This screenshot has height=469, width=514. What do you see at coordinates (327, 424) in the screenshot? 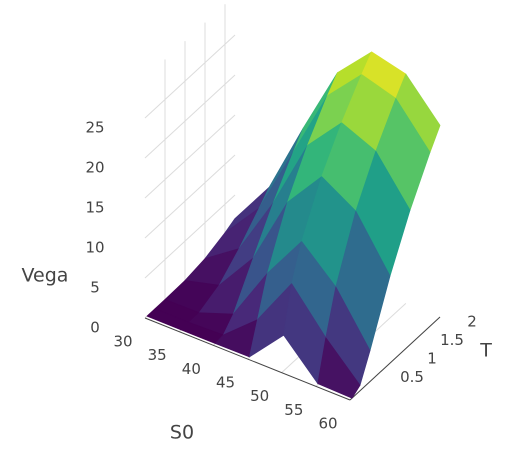
I see `x-tick-label: 60` at bounding box center [327, 424].